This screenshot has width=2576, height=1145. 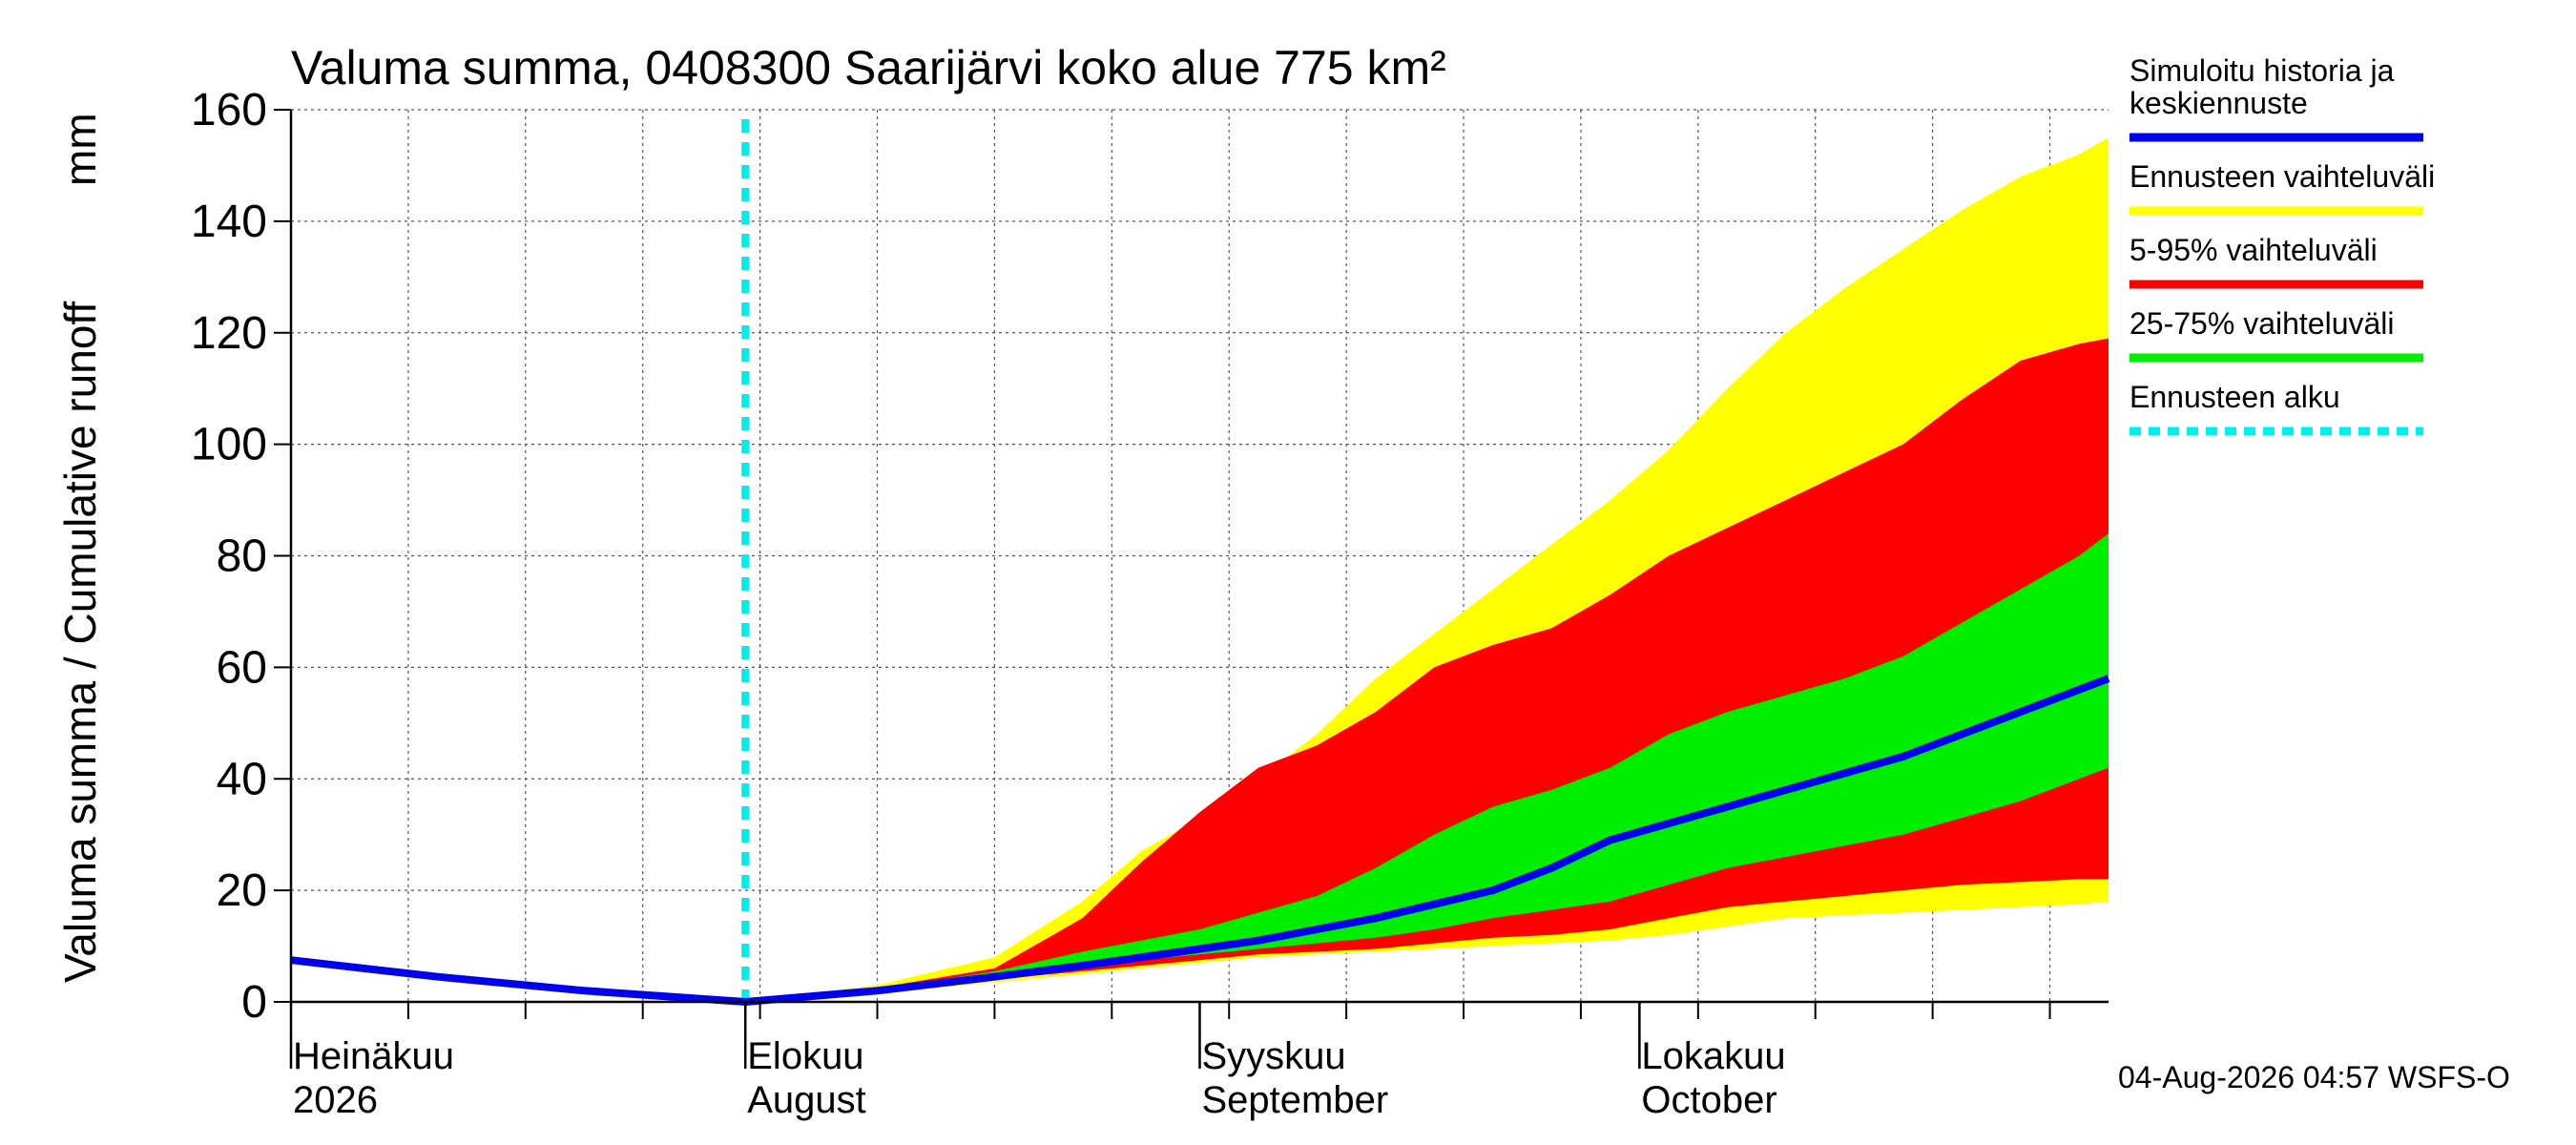 What do you see at coordinates (2314, 1077) in the screenshot?
I see `timestamp-footer: 04-Aug-2026 04:57 WSFS-O` at bounding box center [2314, 1077].